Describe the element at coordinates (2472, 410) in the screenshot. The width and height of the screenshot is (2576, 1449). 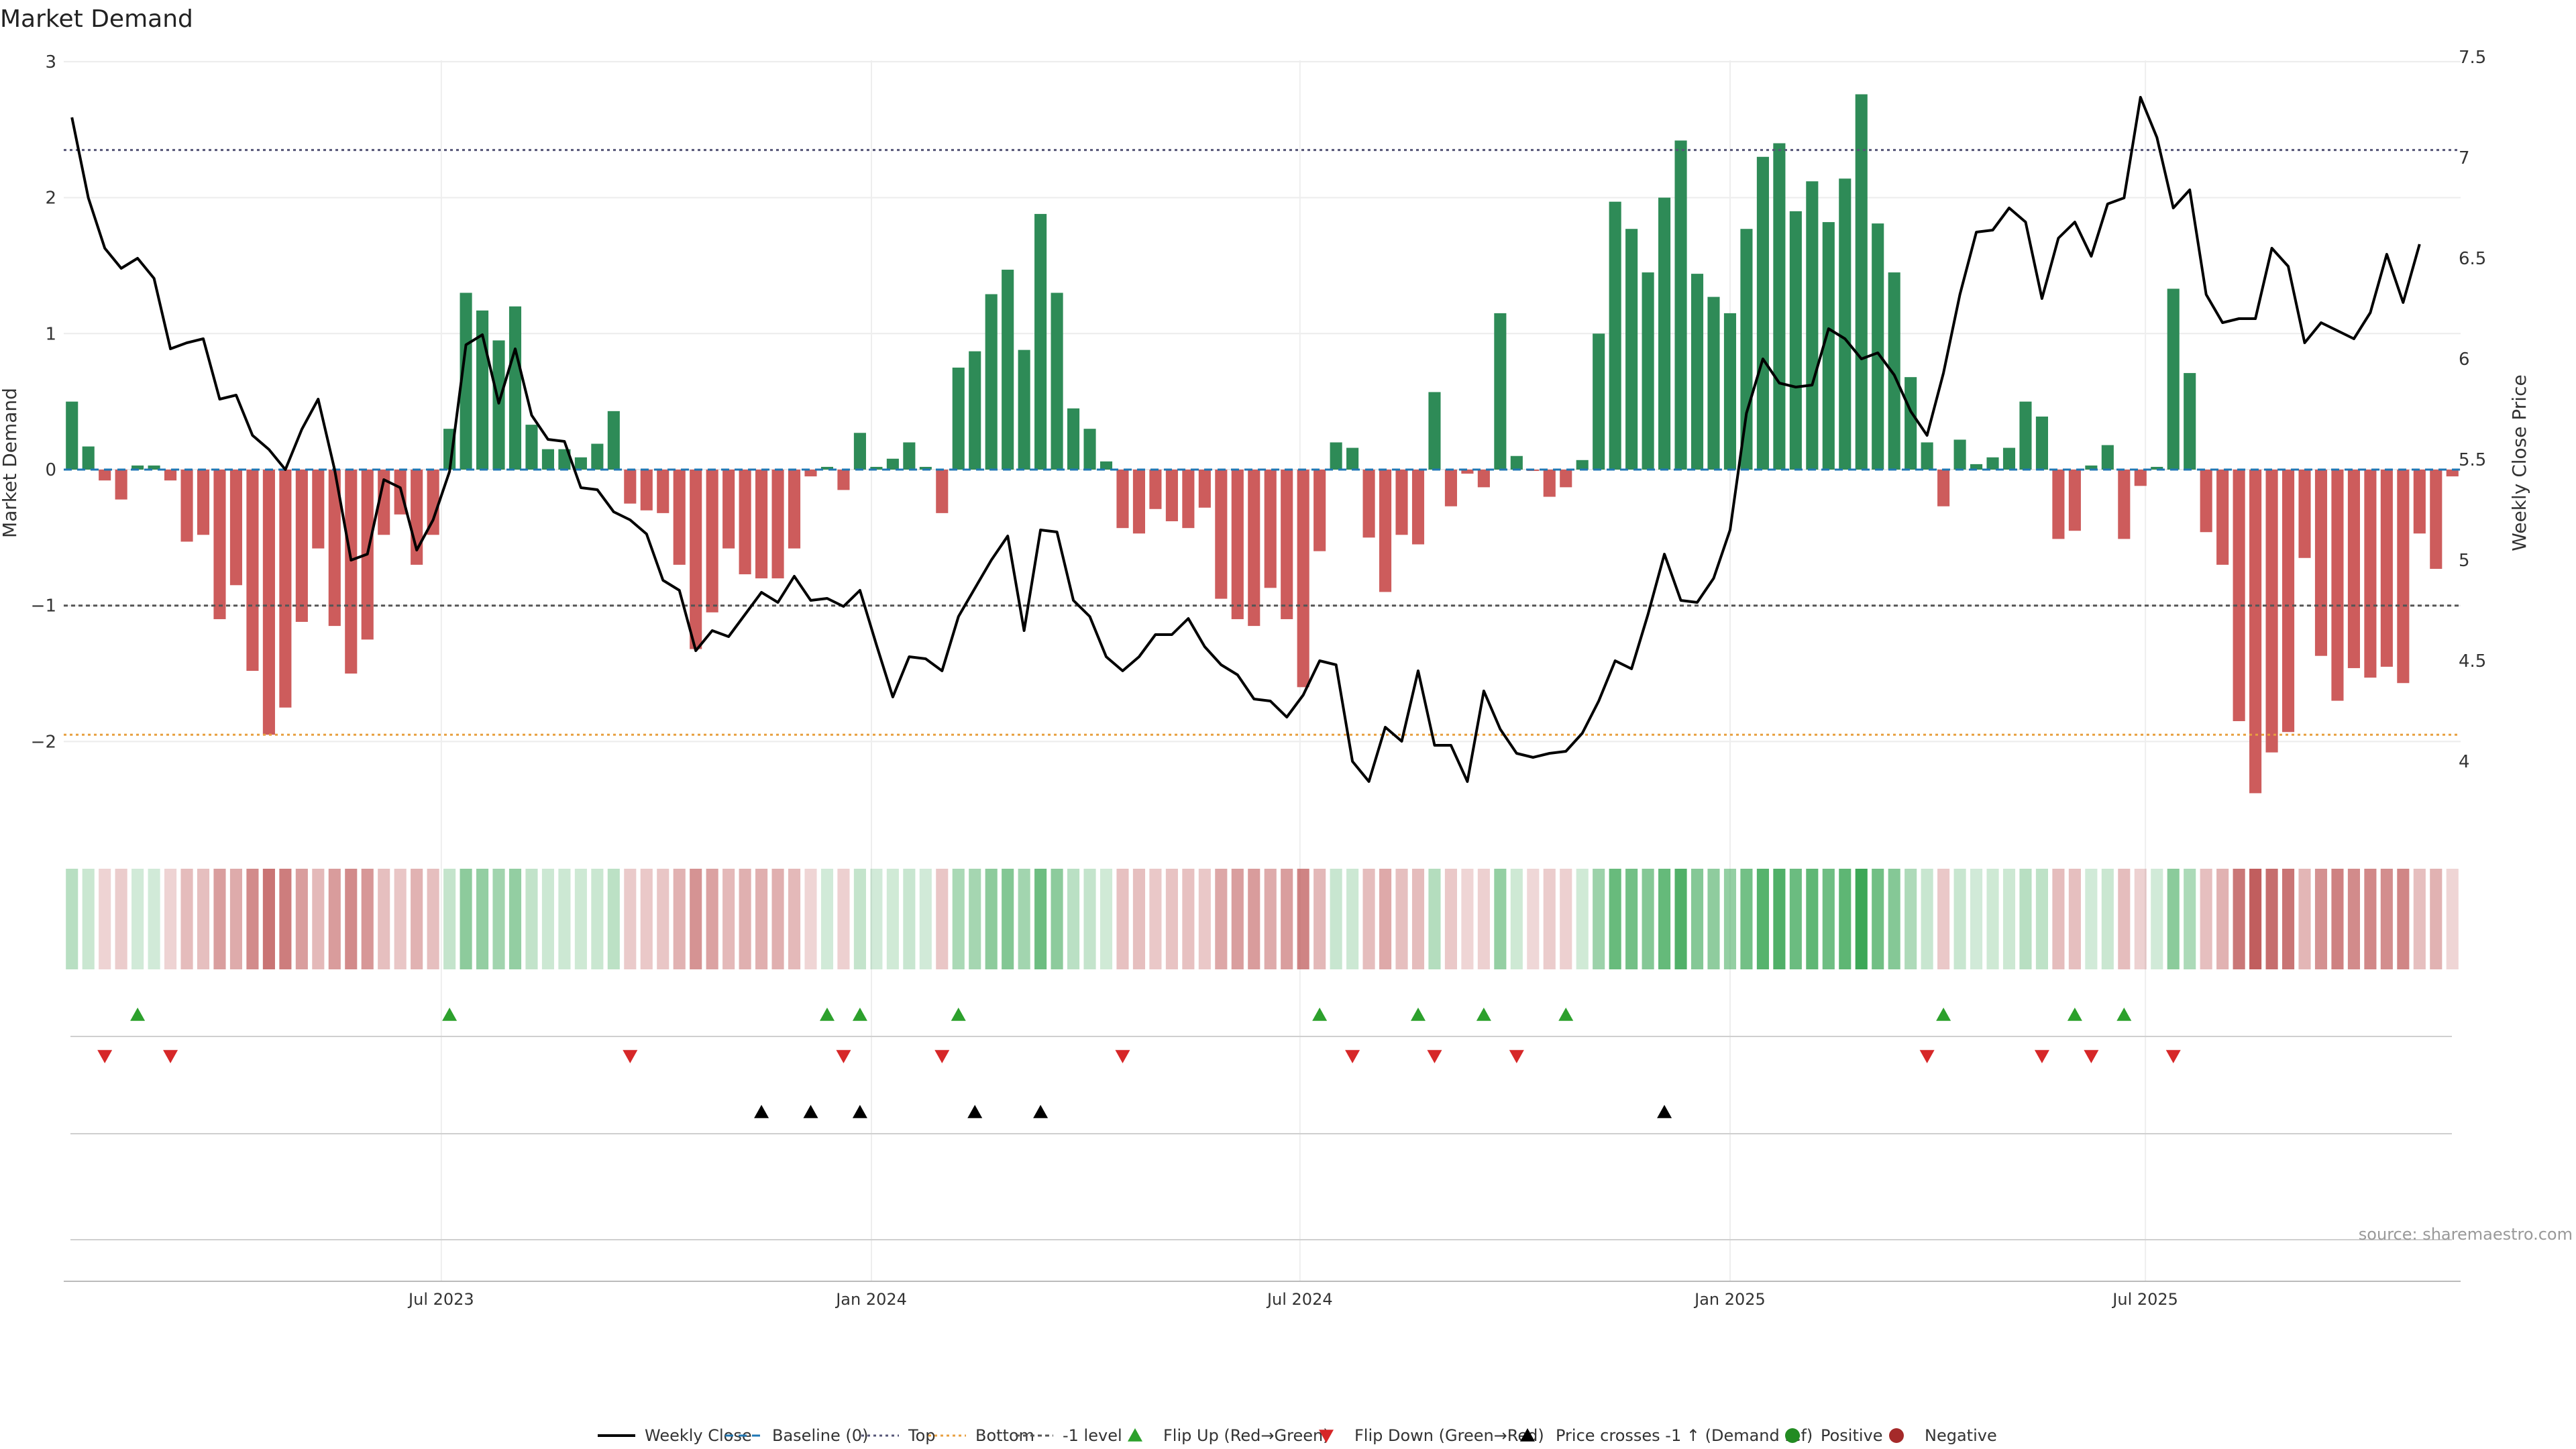
I see `y2-axis-ticks: 7.5 7 6.5 6 5.5 5 4.5 4` at that location.